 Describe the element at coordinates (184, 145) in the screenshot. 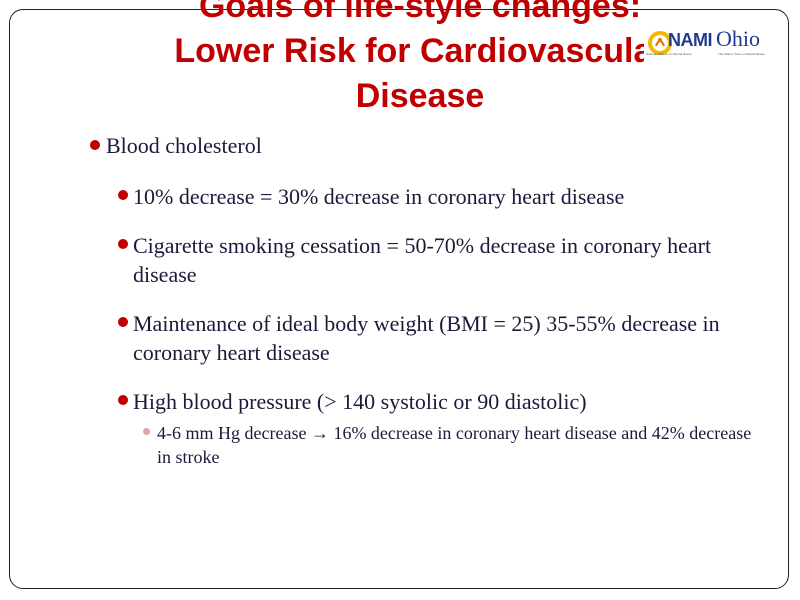

I see `bullet-text: Blood cholesterol` at that location.